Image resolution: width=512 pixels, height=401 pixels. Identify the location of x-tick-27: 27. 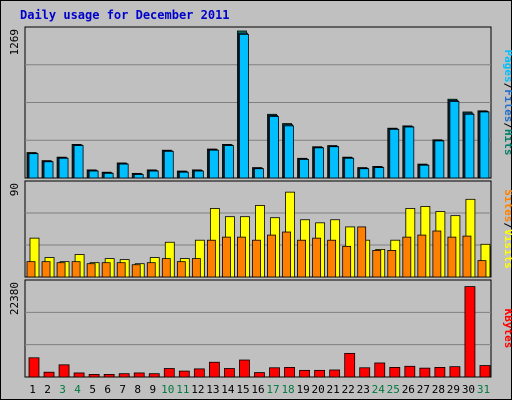
(423, 389).